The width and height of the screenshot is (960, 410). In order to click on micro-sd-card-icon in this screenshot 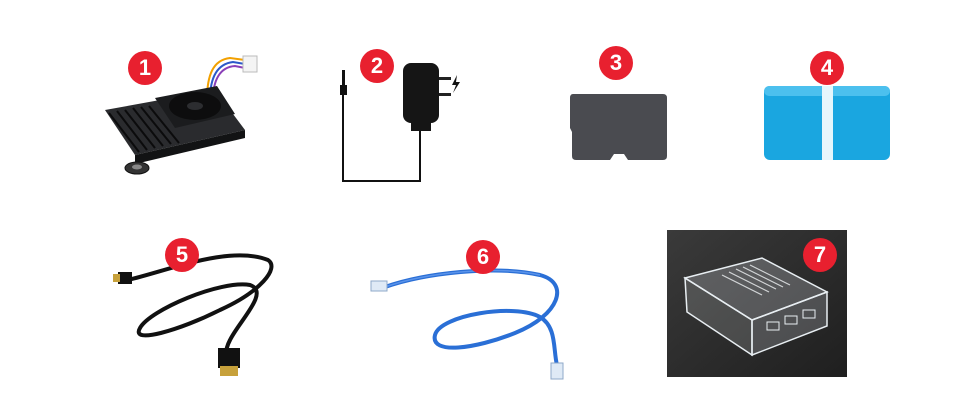, I will do `click(618, 127)`.